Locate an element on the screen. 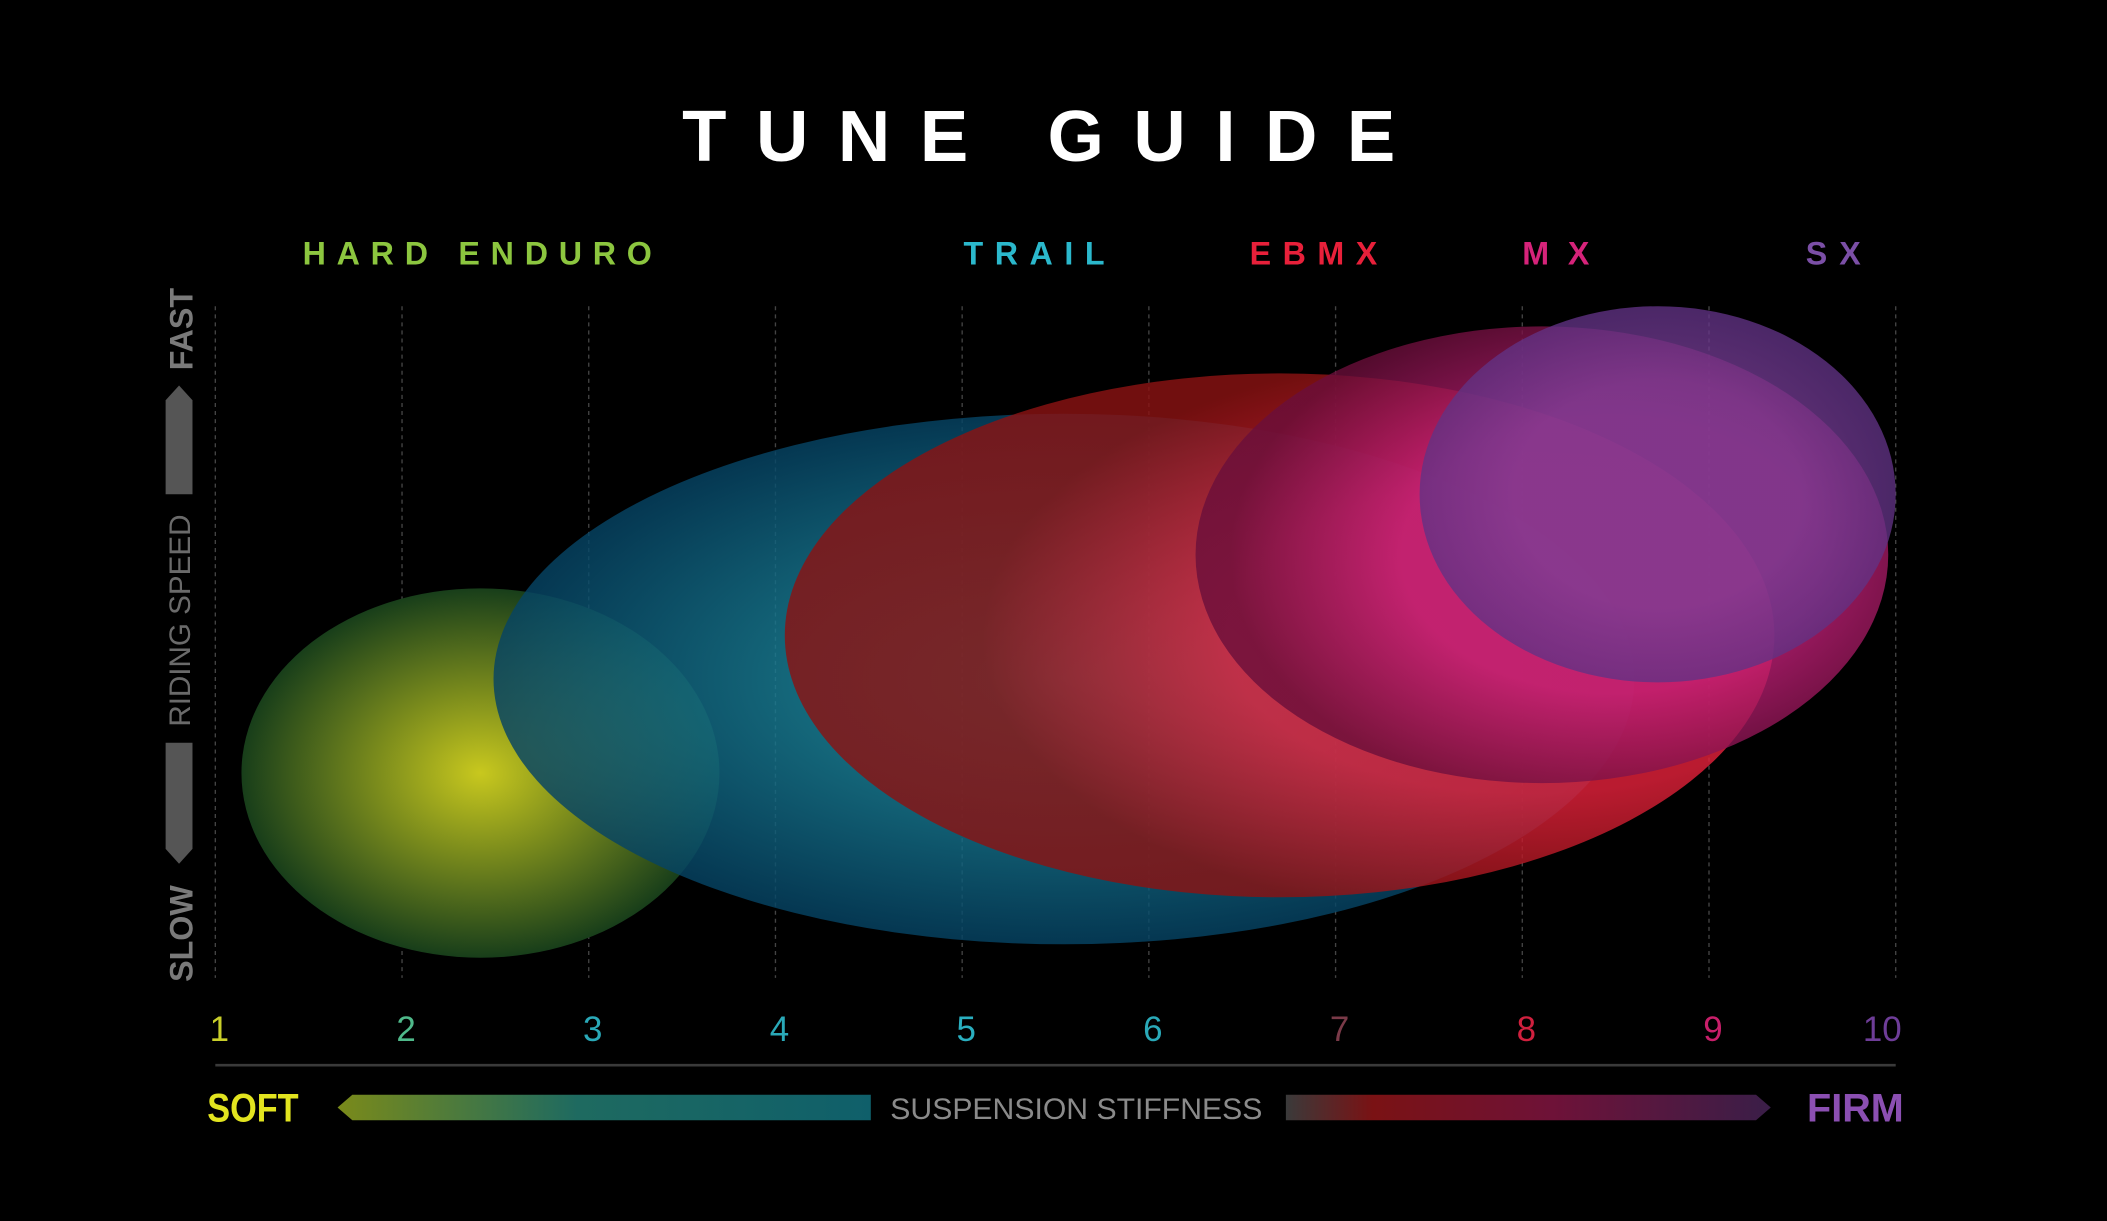 Image resolution: width=2107 pixels, height=1221 pixels. series-label: EBMX is located at coordinates (1314, 254).